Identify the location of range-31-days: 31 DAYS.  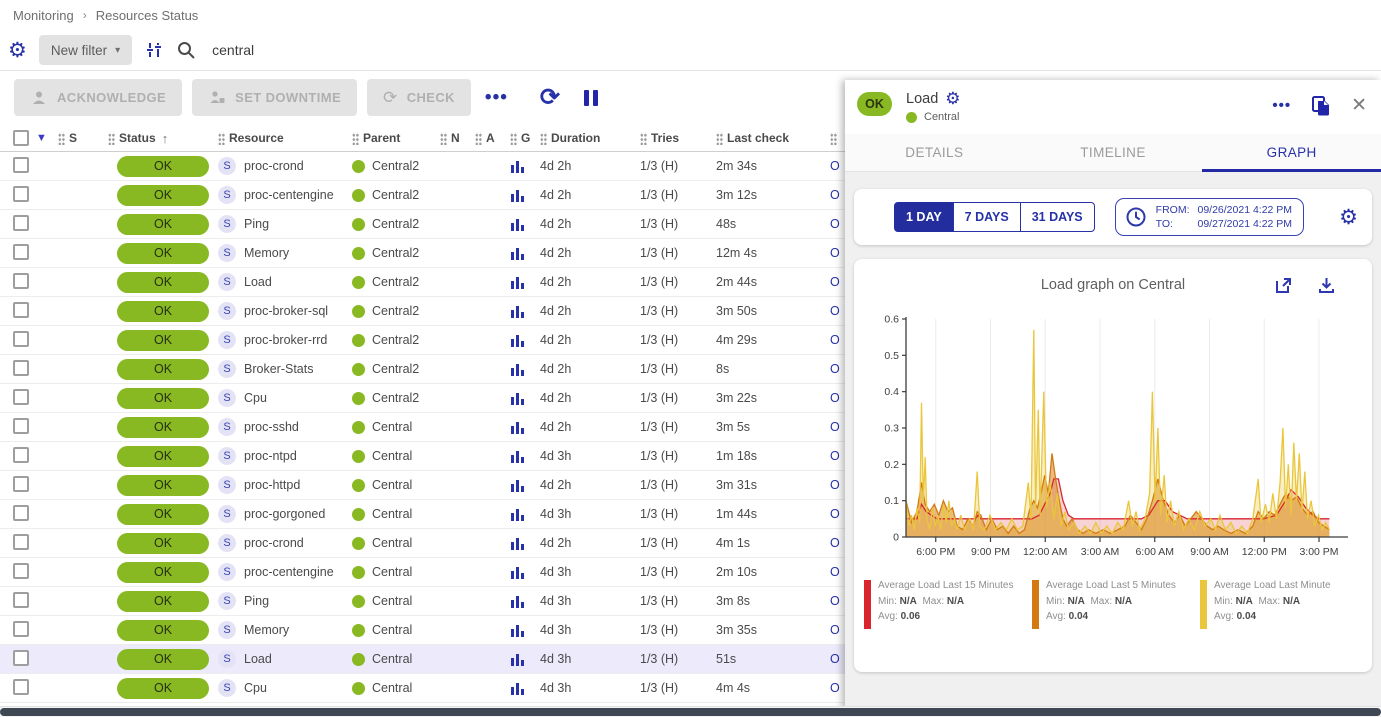
(1057, 217).